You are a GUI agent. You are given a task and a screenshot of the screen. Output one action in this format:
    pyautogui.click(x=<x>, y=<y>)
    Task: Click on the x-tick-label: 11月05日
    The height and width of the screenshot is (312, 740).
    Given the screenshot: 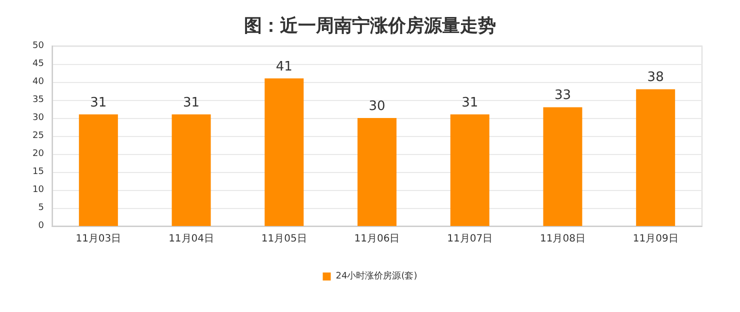 What is the action you would take?
    pyautogui.click(x=284, y=239)
    